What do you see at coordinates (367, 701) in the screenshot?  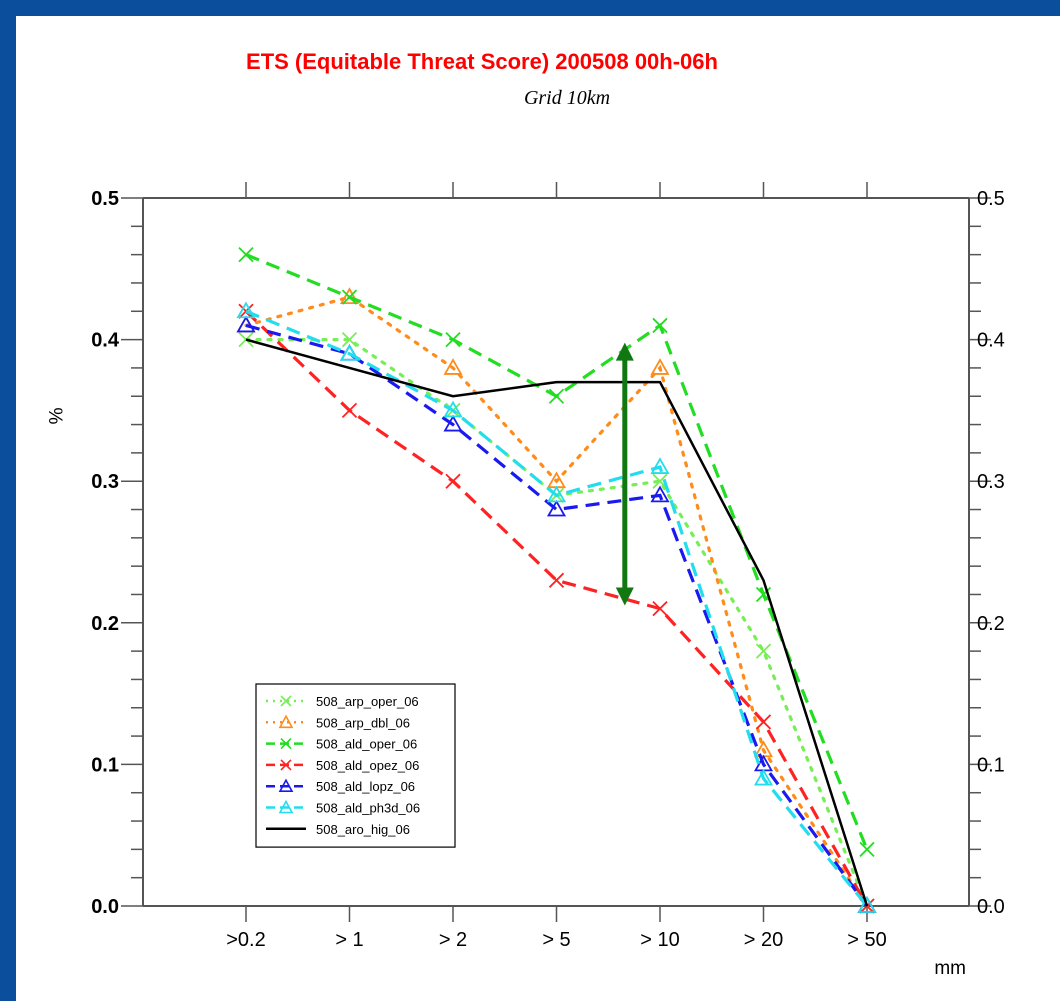 I see `legend-label: 508_arp_oper_06` at bounding box center [367, 701].